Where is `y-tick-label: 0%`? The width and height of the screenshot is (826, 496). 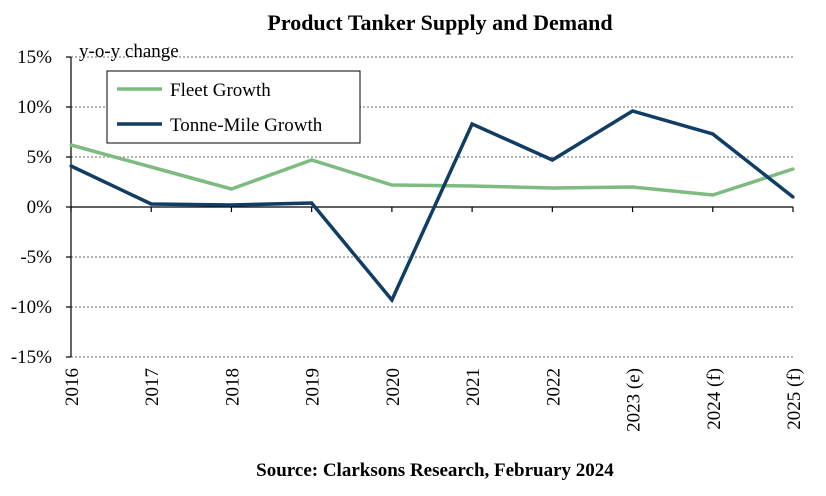
y-tick-label: 0% is located at coordinates (40, 207).